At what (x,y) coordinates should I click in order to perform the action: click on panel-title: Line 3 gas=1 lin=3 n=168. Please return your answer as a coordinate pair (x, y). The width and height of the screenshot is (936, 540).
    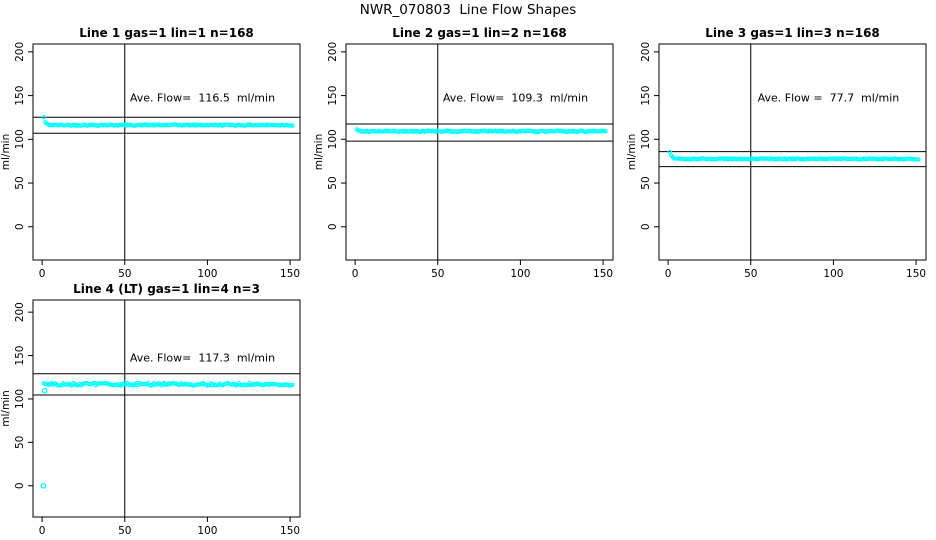
    Looking at the image, I should click on (792, 33).